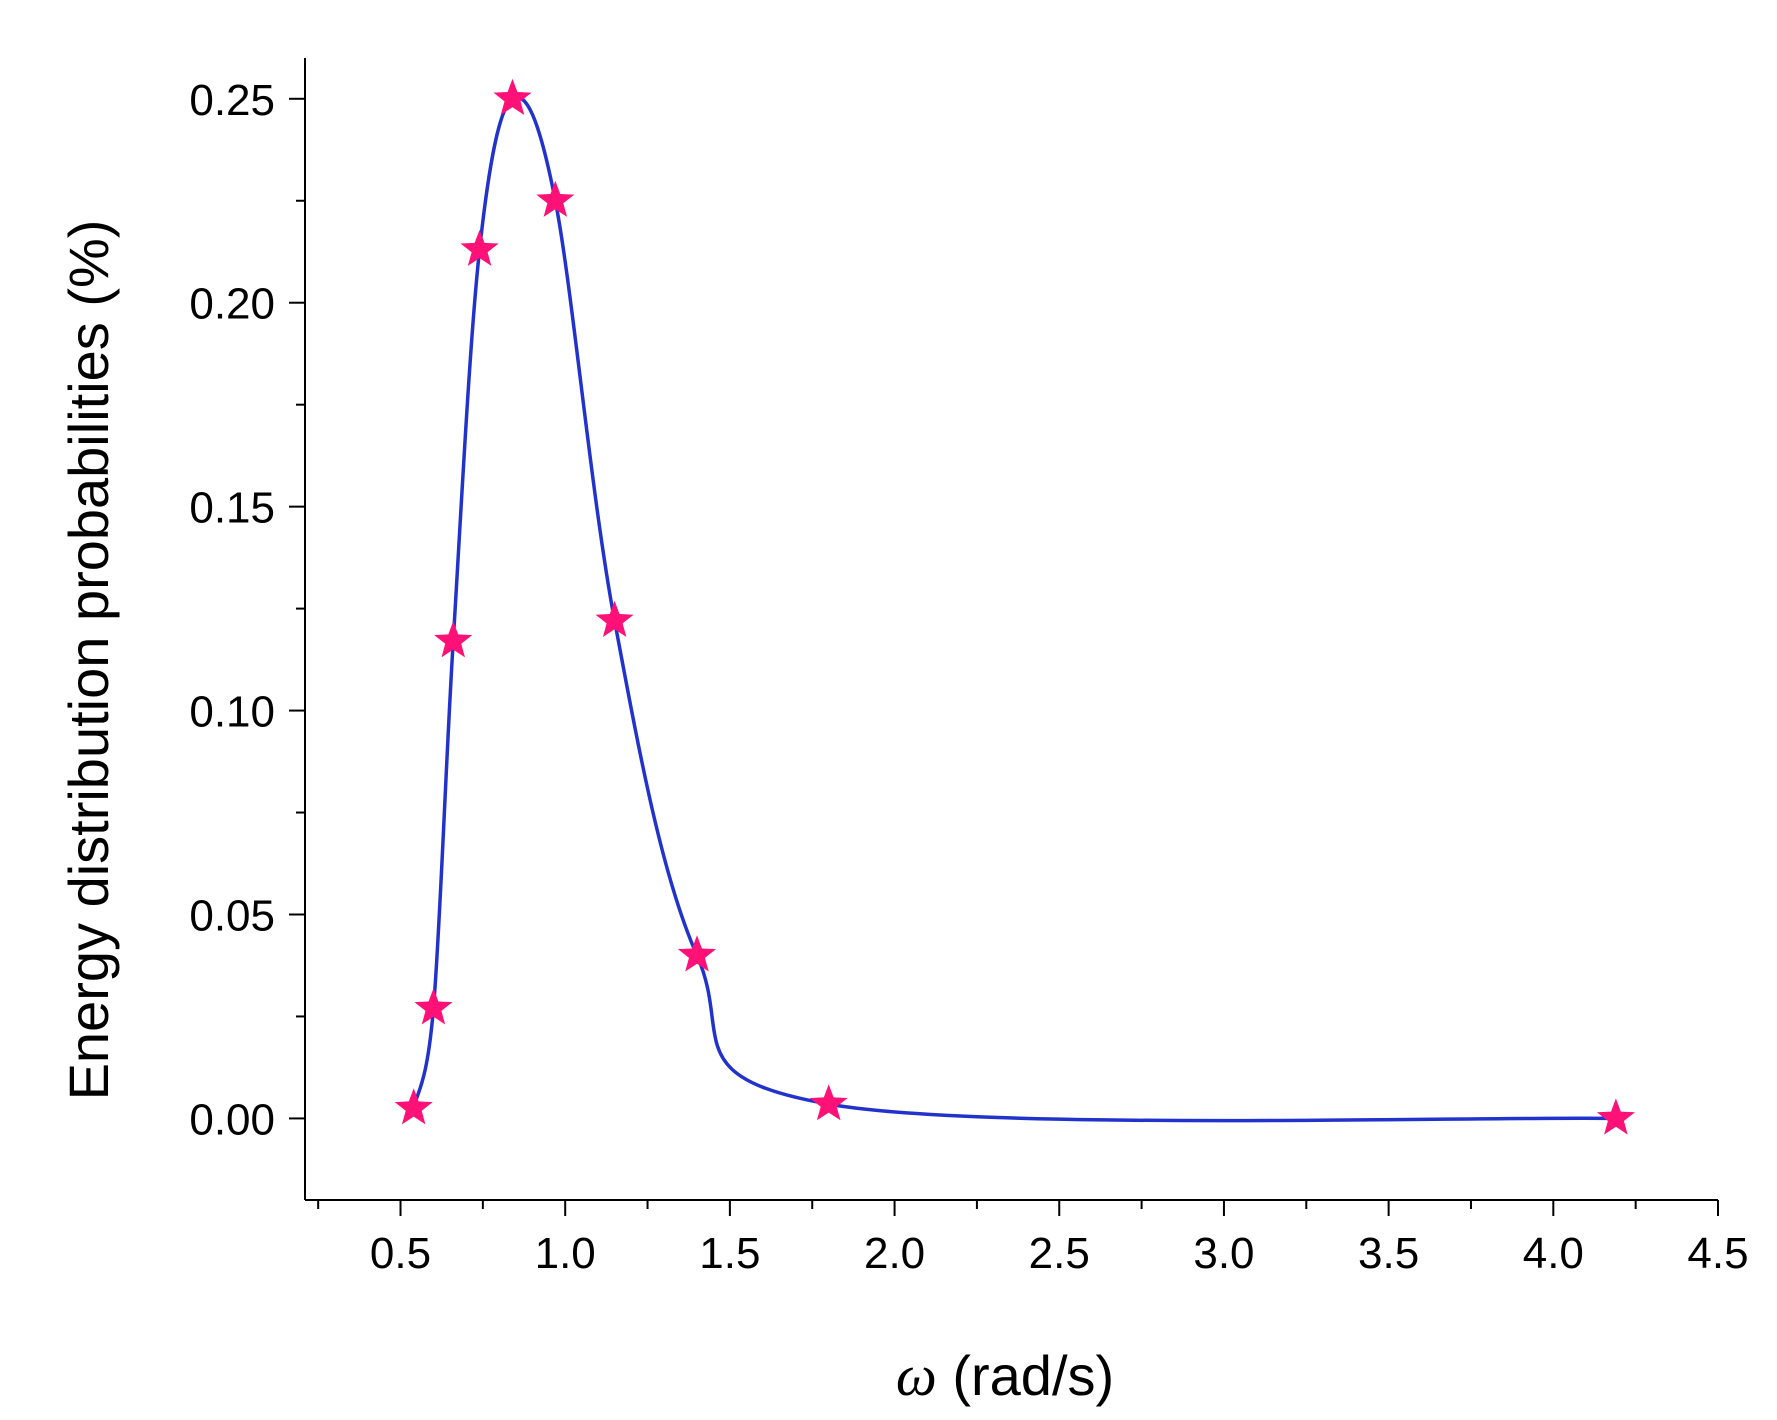 The image size is (1777, 1420). What do you see at coordinates (232, 712) in the screenshot?
I see `y-tick-label: 0.10` at bounding box center [232, 712].